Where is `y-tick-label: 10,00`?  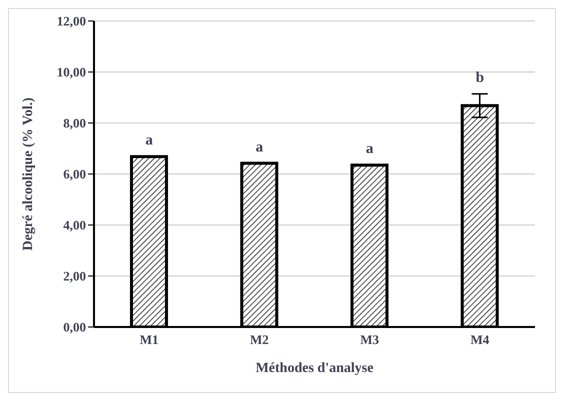
y-tick-label: 10,00 is located at coordinates (71, 72).